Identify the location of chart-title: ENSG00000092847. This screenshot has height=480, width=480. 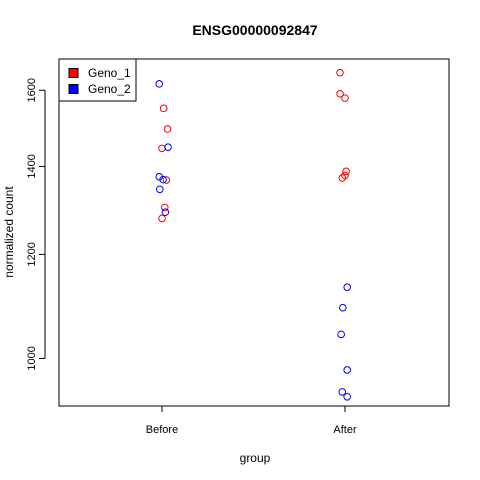
(255, 30).